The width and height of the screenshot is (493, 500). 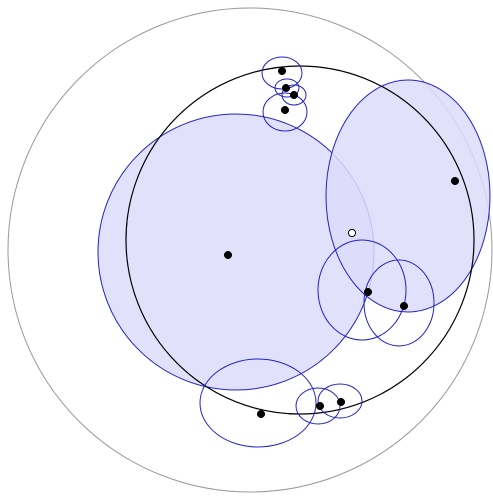 What do you see at coordinates (455, 181) in the screenshot?
I see `point-right` at bounding box center [455, 181].